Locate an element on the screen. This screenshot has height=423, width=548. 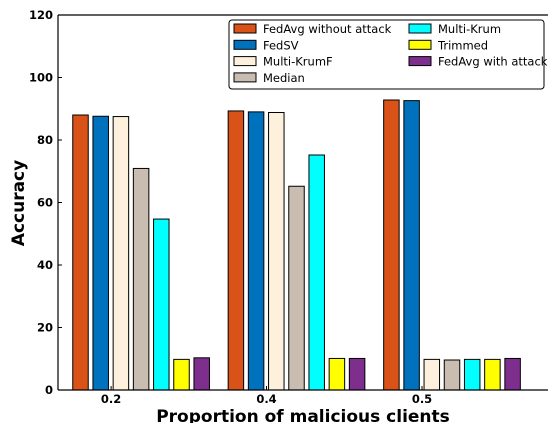
y-tick-label: 120 is located at coordinates (41, 15).